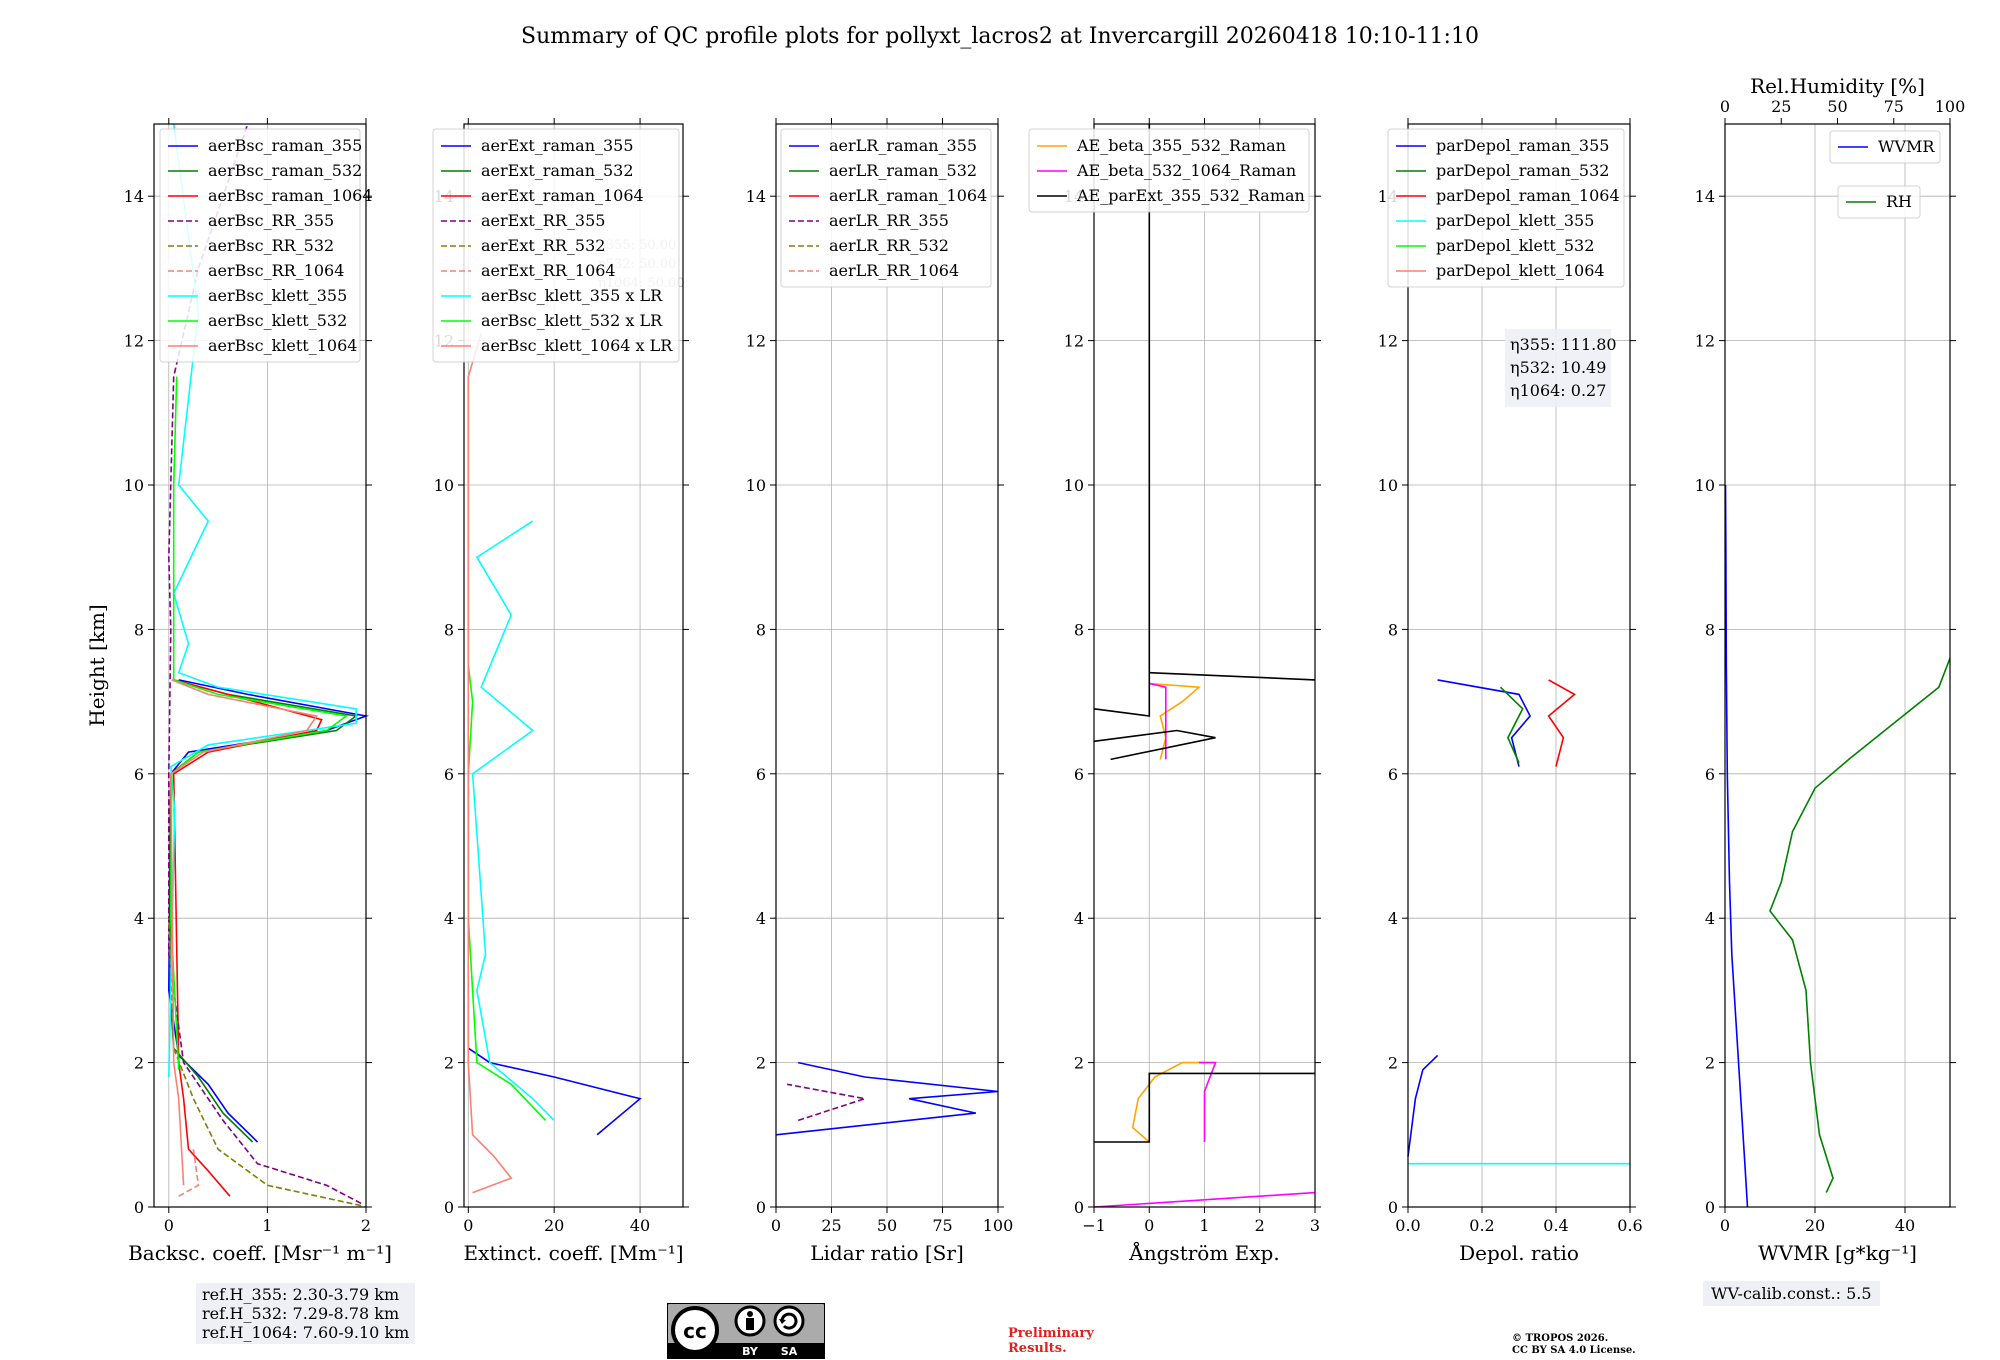 This screenshot has height=1360, width=2000. What do you see at coordinates (562, 195) in the screenshot?
I see `legend-label: aerExt_raman_1064` at bounding box center [562, 195].